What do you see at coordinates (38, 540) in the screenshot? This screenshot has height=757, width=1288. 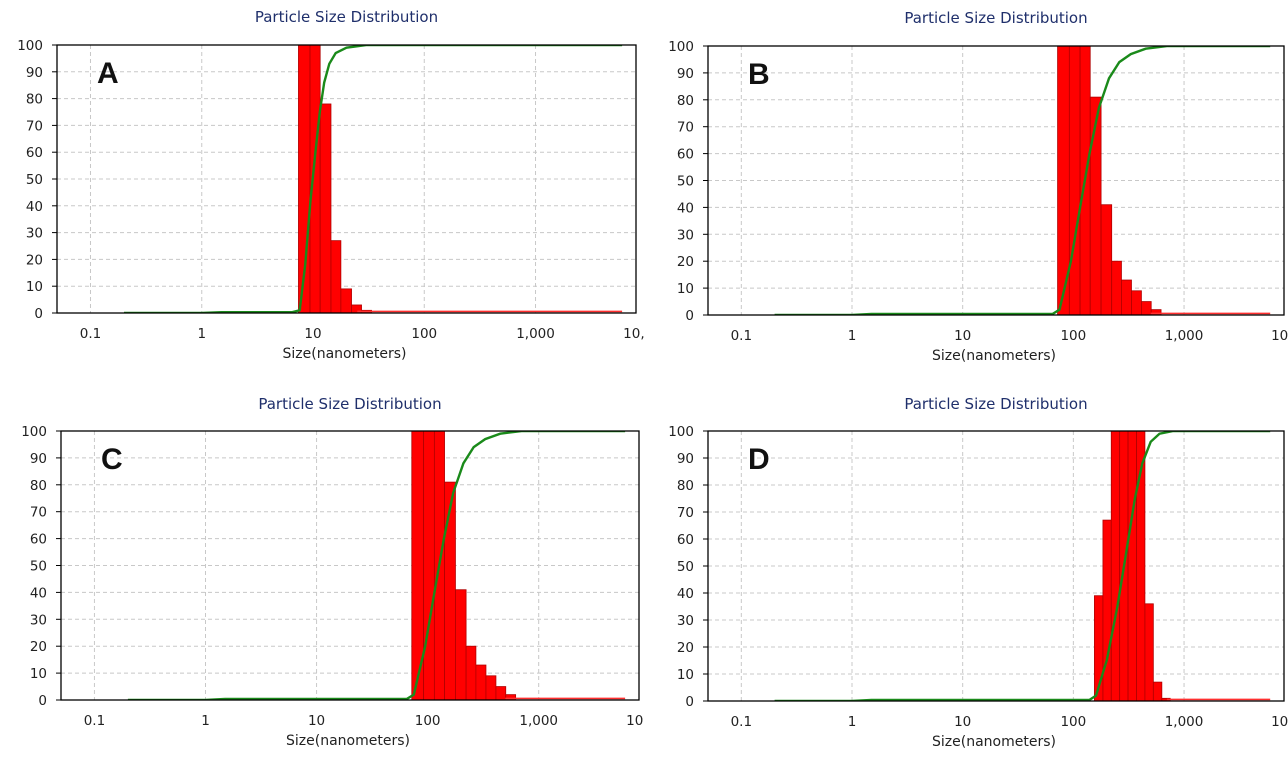 I see `chart-c-ytick-label: 60` at bounding box center [38, 540].